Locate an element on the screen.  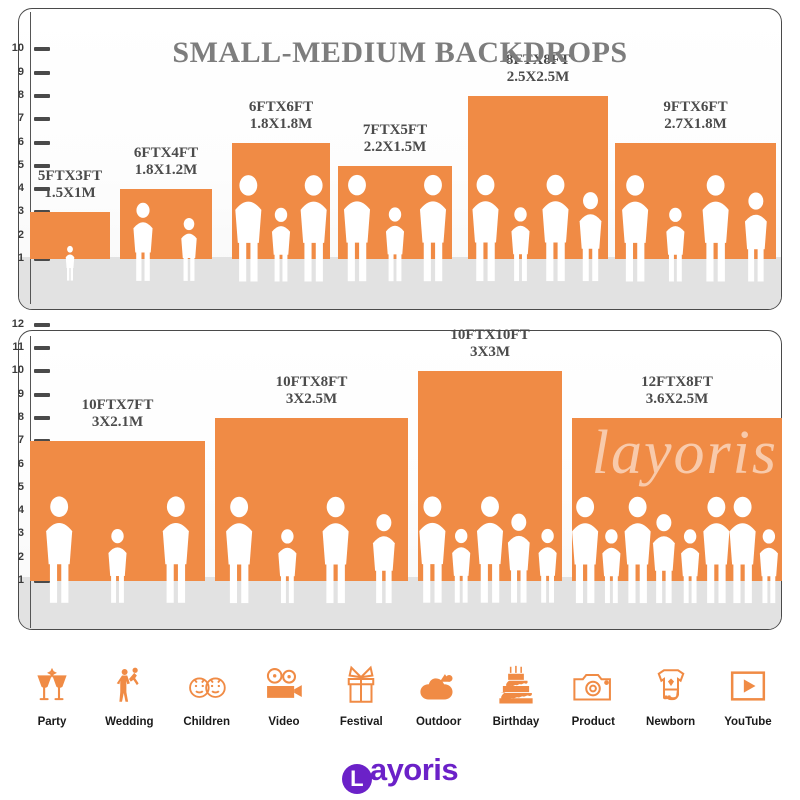
use-case-label: Product is located at coordinates (593, 722).